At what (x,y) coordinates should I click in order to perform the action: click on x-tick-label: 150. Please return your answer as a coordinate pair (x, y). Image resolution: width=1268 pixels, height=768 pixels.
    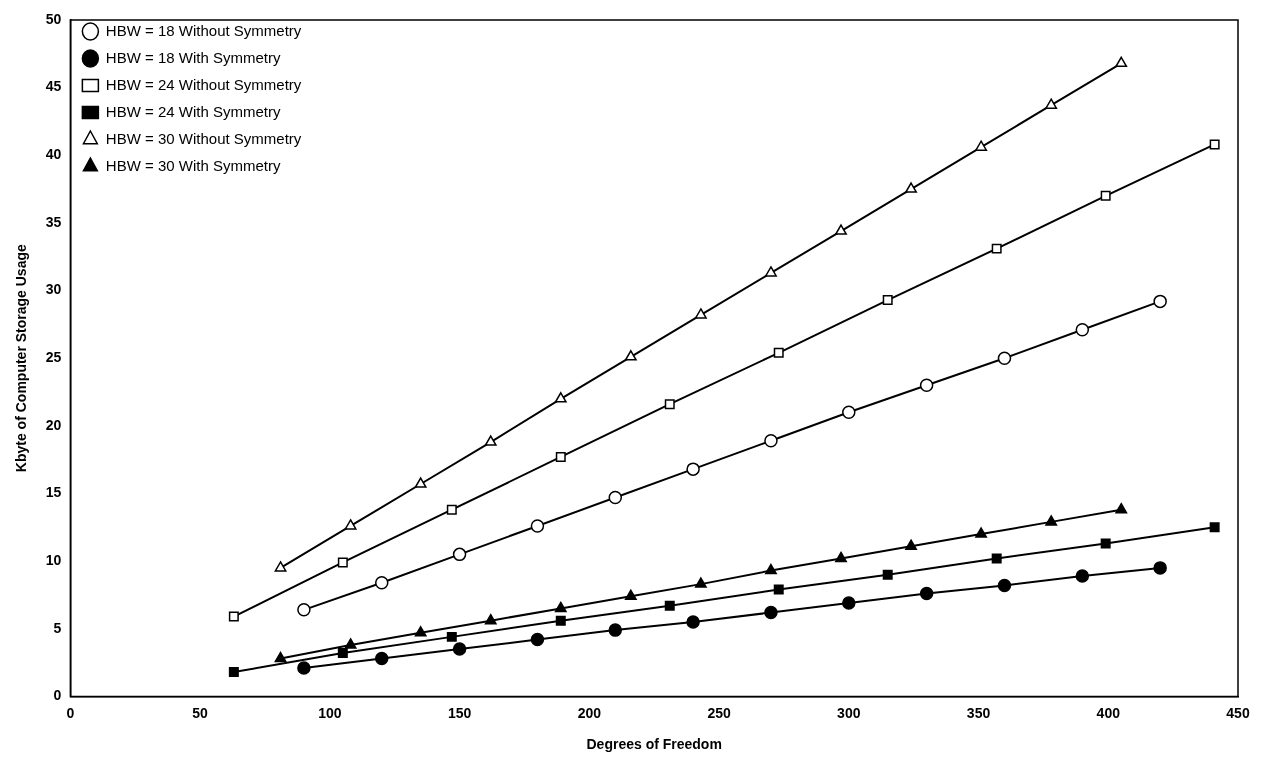
    Looking at the image, I should click on (459, 712).